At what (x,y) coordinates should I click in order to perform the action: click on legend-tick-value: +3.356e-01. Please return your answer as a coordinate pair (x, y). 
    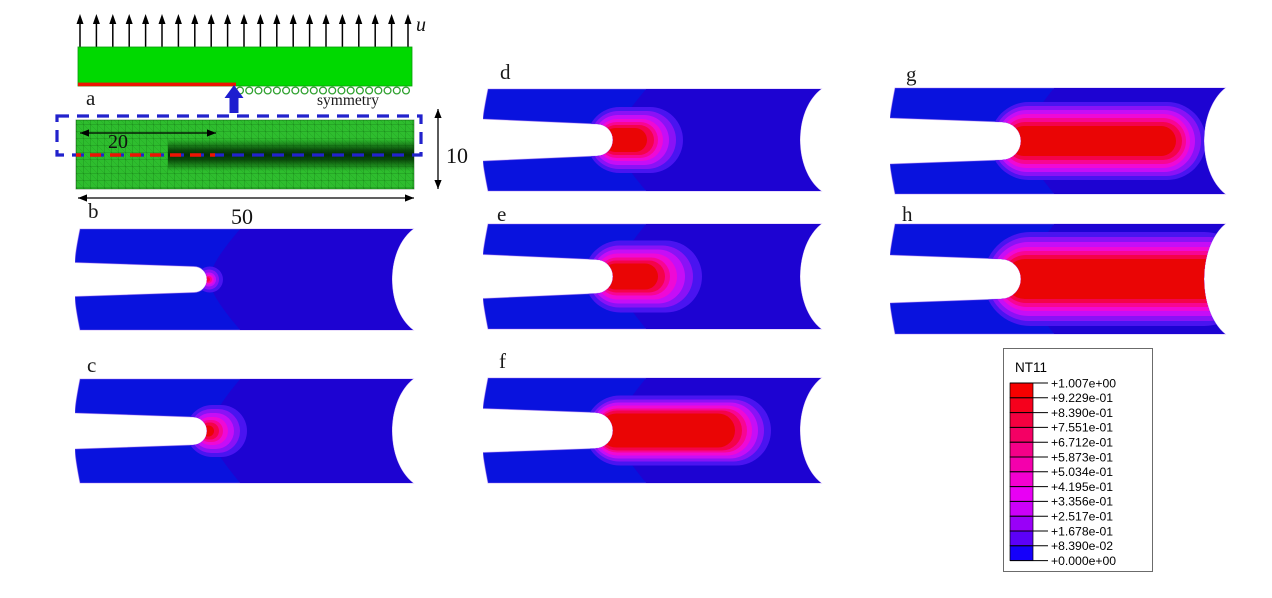
    Looking at the image, I should click on (1082, 502).